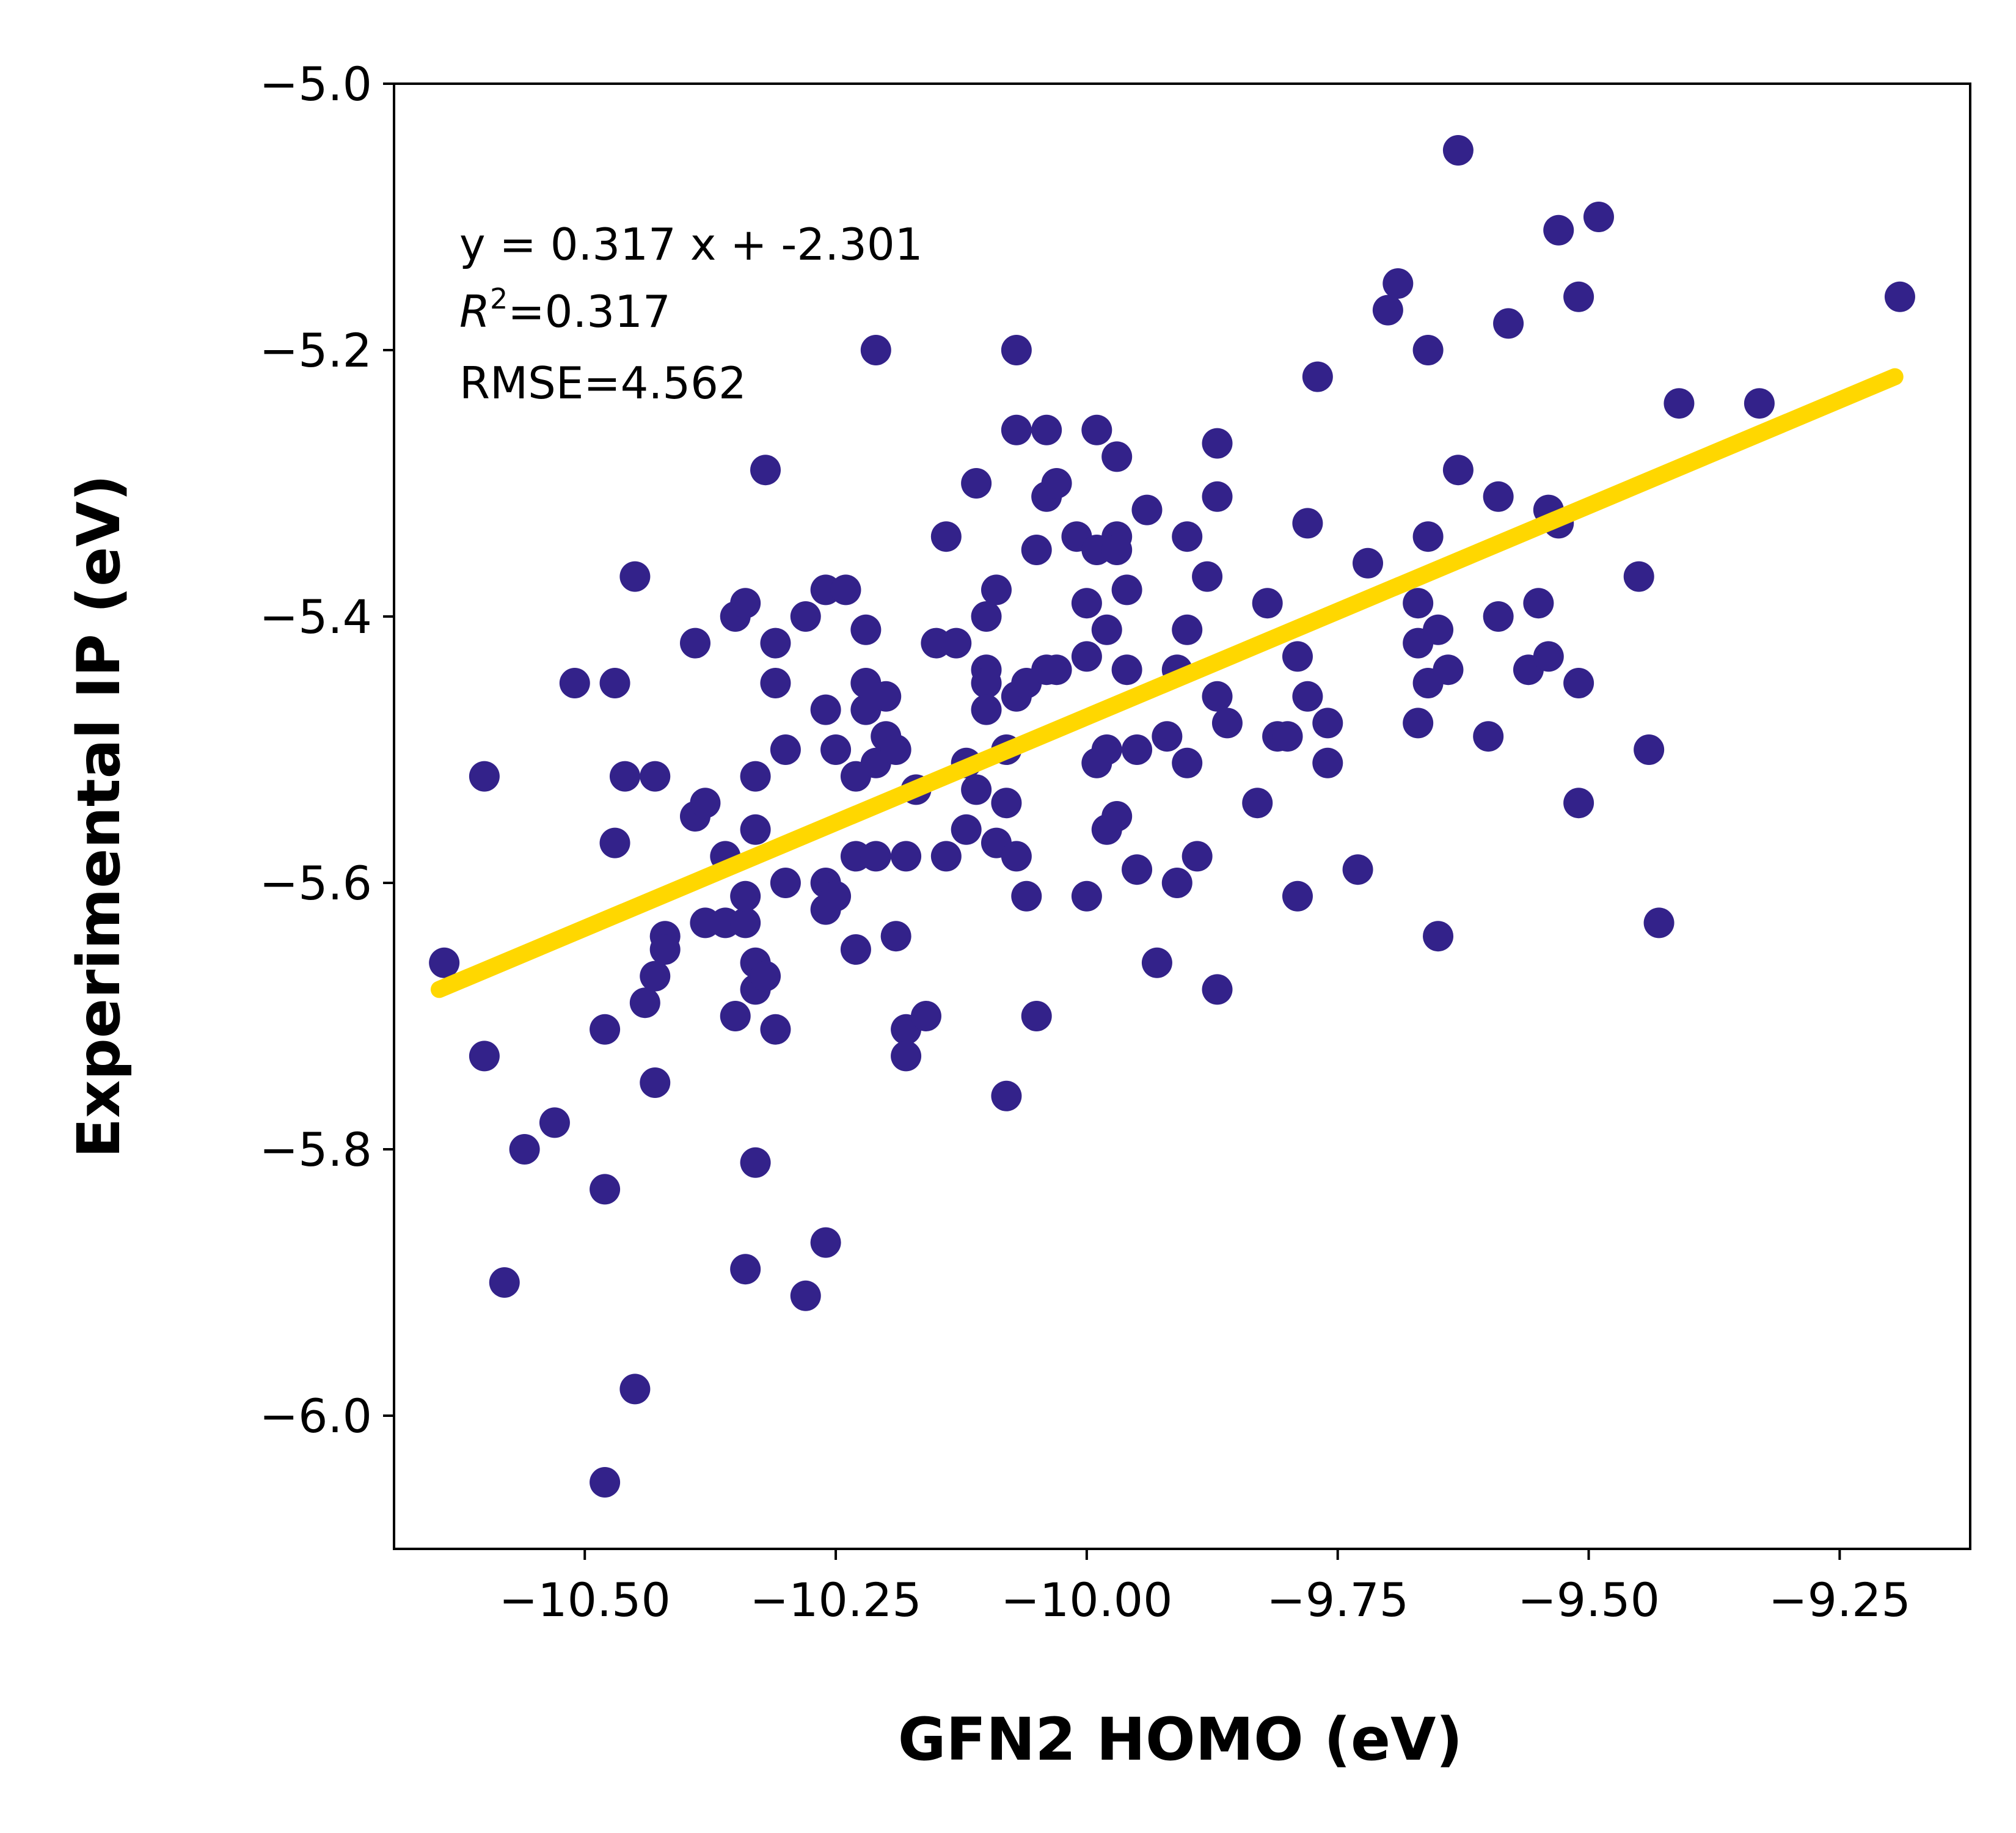 Image resolution: width=2016 pixels, height=1833 pixels. I want to click on x-axis-ticks: −10.50 −10.25 −10.00 −9.75 −9.50 −9.25, so click(1205, 1588).